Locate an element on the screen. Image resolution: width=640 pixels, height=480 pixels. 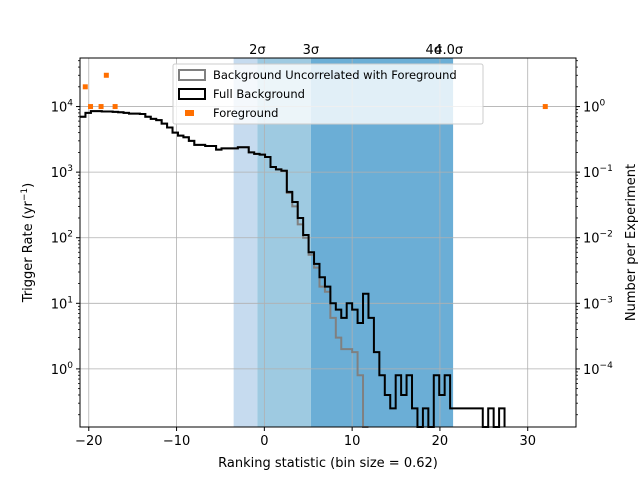
legend-swatch-foreground is located at coordinates (189, 113).